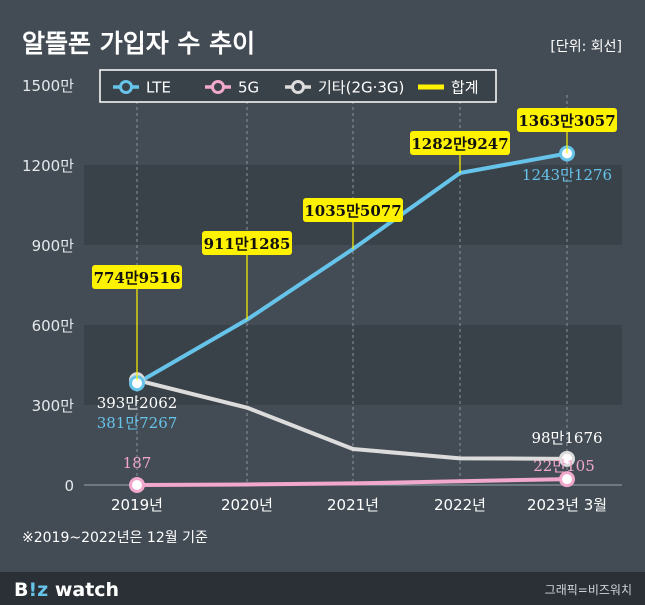 Image resolution: width=645 pixels, height=605 pixels. What do you see at coordinates (53, 406) in the screenshot?
I see `y-tick-label: 300만` at bounding box center [53, 406].